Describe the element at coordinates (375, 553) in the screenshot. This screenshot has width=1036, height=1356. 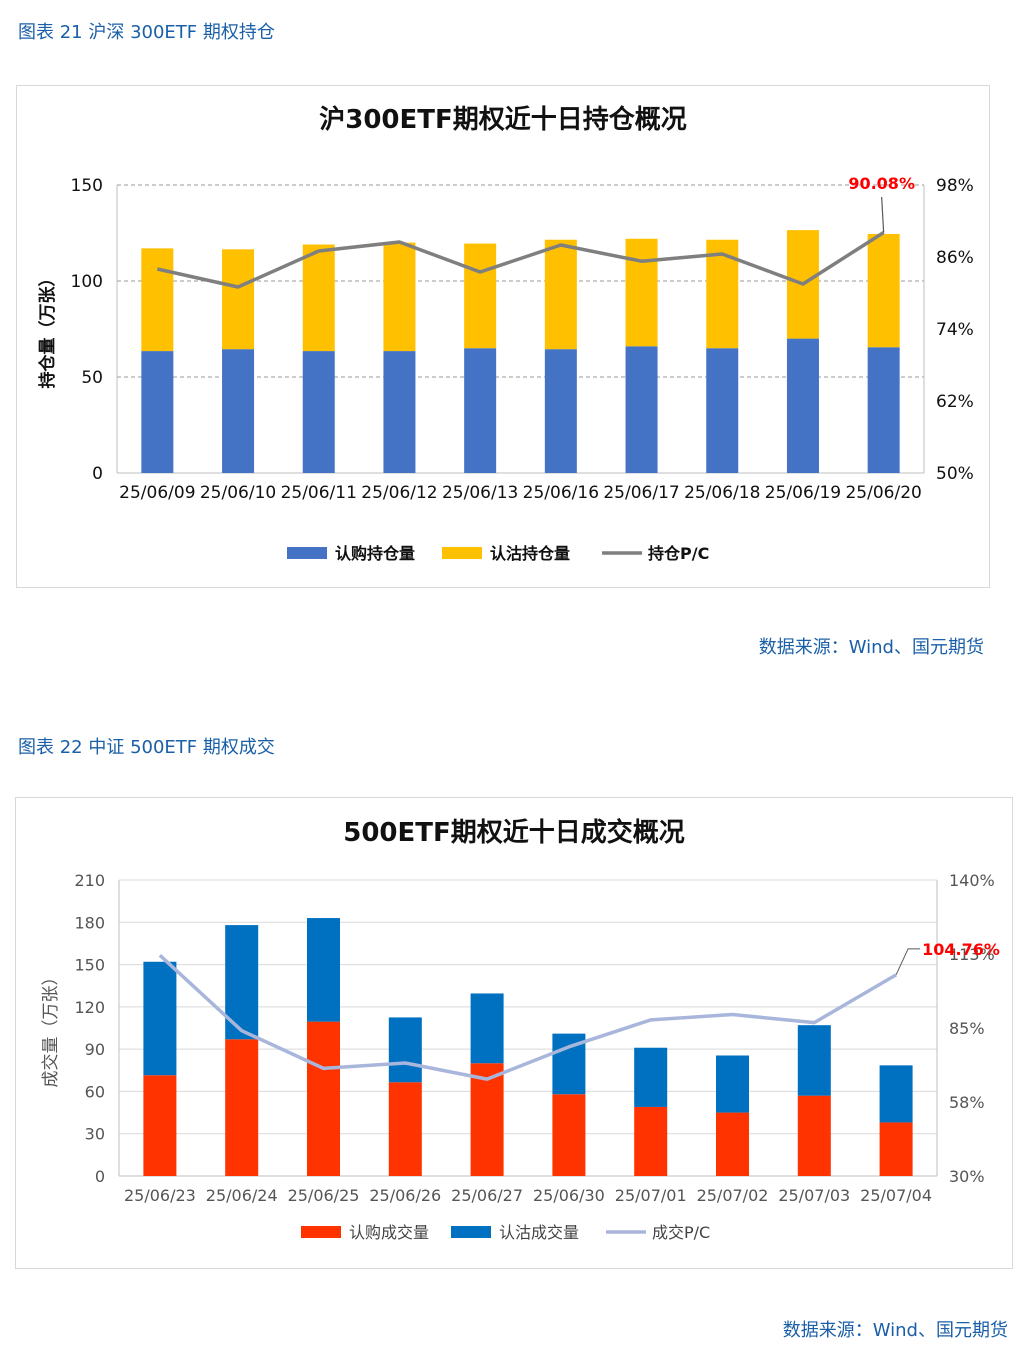
I see `legend-label: 认购持仓量` at that location.